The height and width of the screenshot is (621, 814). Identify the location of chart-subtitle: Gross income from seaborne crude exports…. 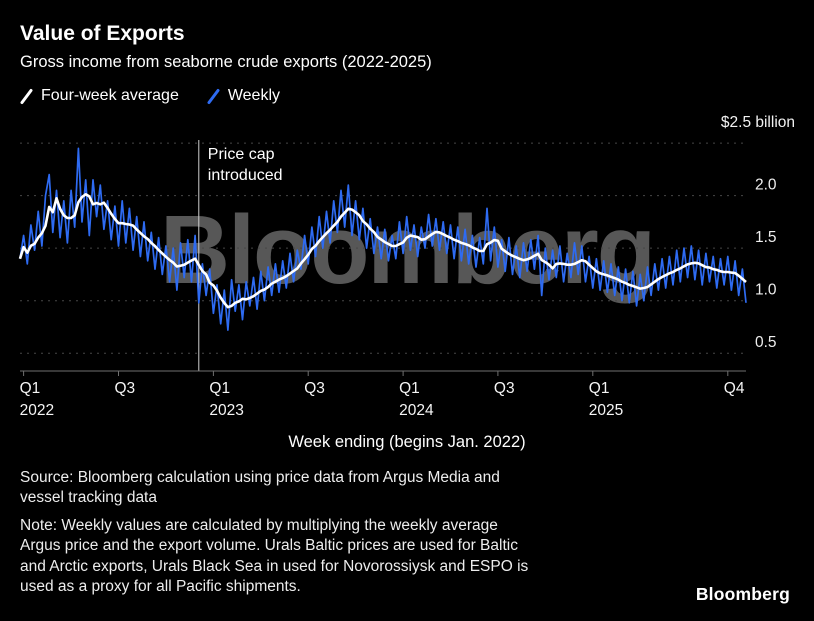
(226, 62).